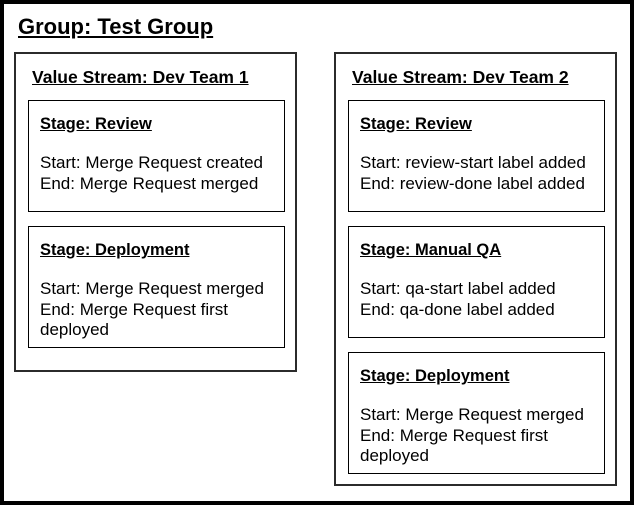 The height and width of the screenshot is (505, 634). Describe the element at coordinates (140, 77) in the screenshot. I see `value-stream-title: Value Stream: Dev Team 1` at that location.